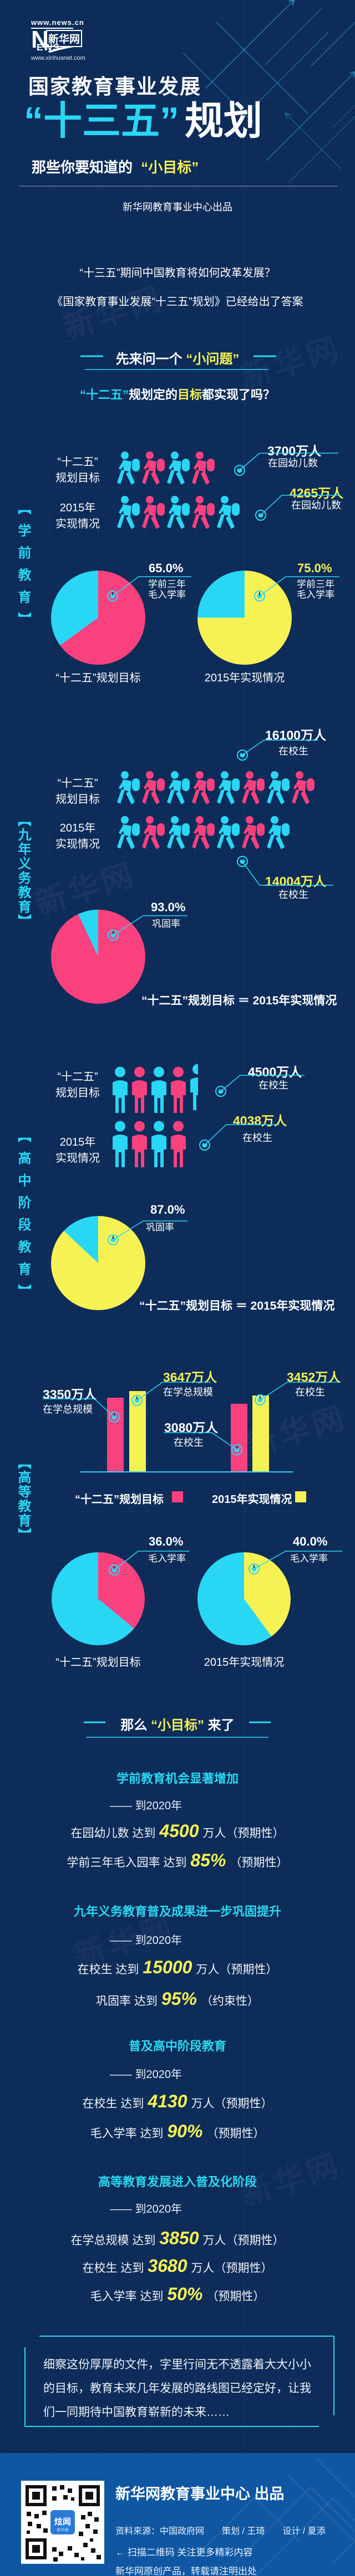 The height and width of the screenshot is (2576, 355). Describe the element at coordinates (23, 1499) in the screenshot. I see `section-label-higher: 【高等教育】` at that location.